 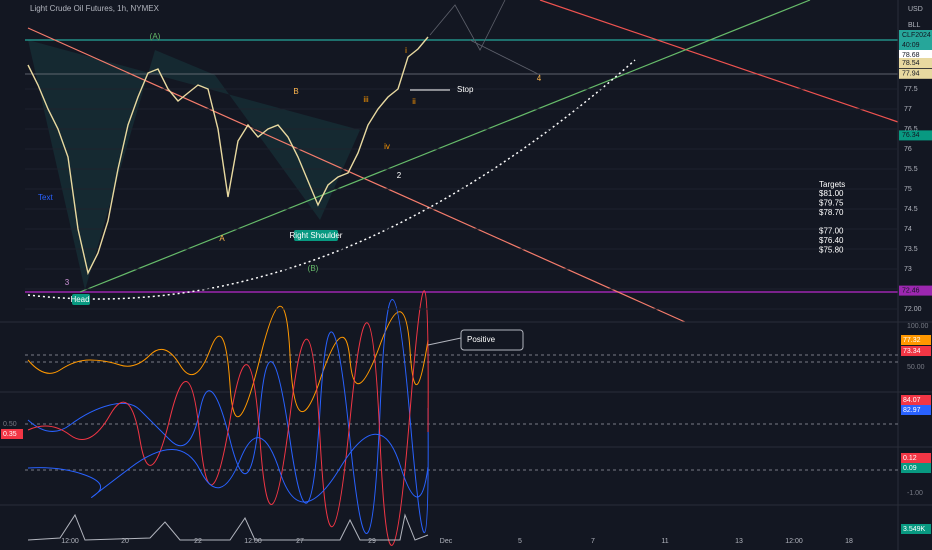 I want to click on annotation: i, so click(x=406, y=50).